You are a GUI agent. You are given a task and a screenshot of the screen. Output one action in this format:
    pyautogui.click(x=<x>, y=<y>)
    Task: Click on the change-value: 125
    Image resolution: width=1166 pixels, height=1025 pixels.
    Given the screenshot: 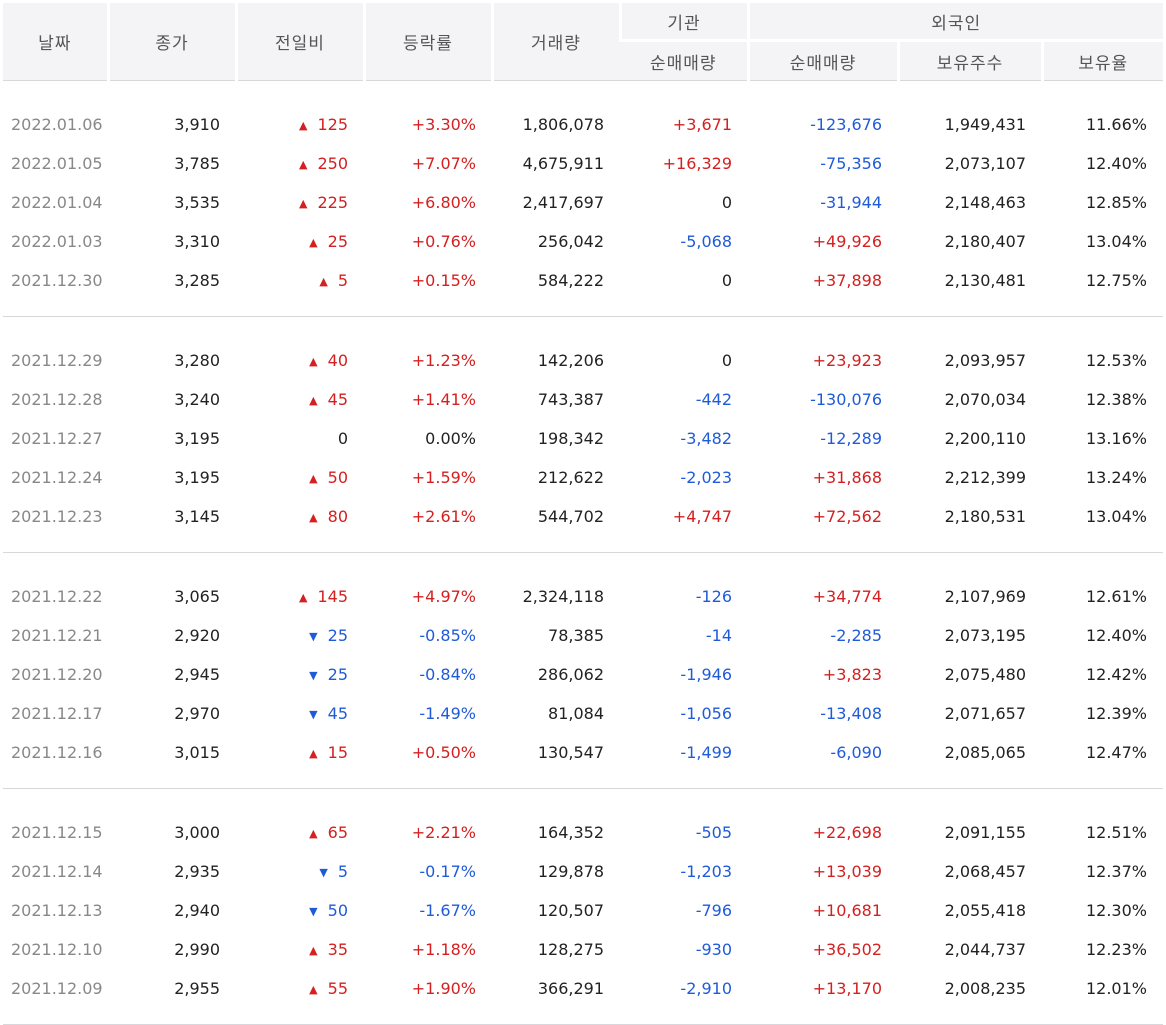 What is the action you would take?
    pyautogui.click(x=332, y=124)
    